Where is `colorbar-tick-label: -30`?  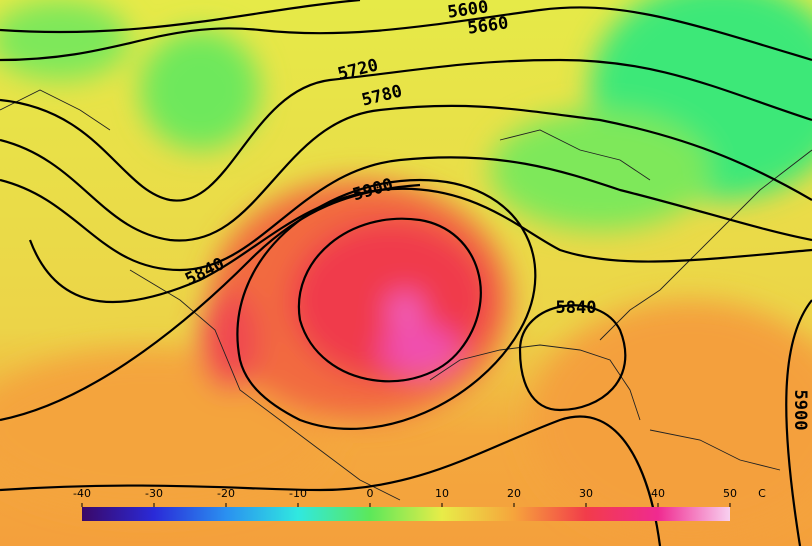 colorbar-tick-label: -30 is located at coordinates (154, 493).